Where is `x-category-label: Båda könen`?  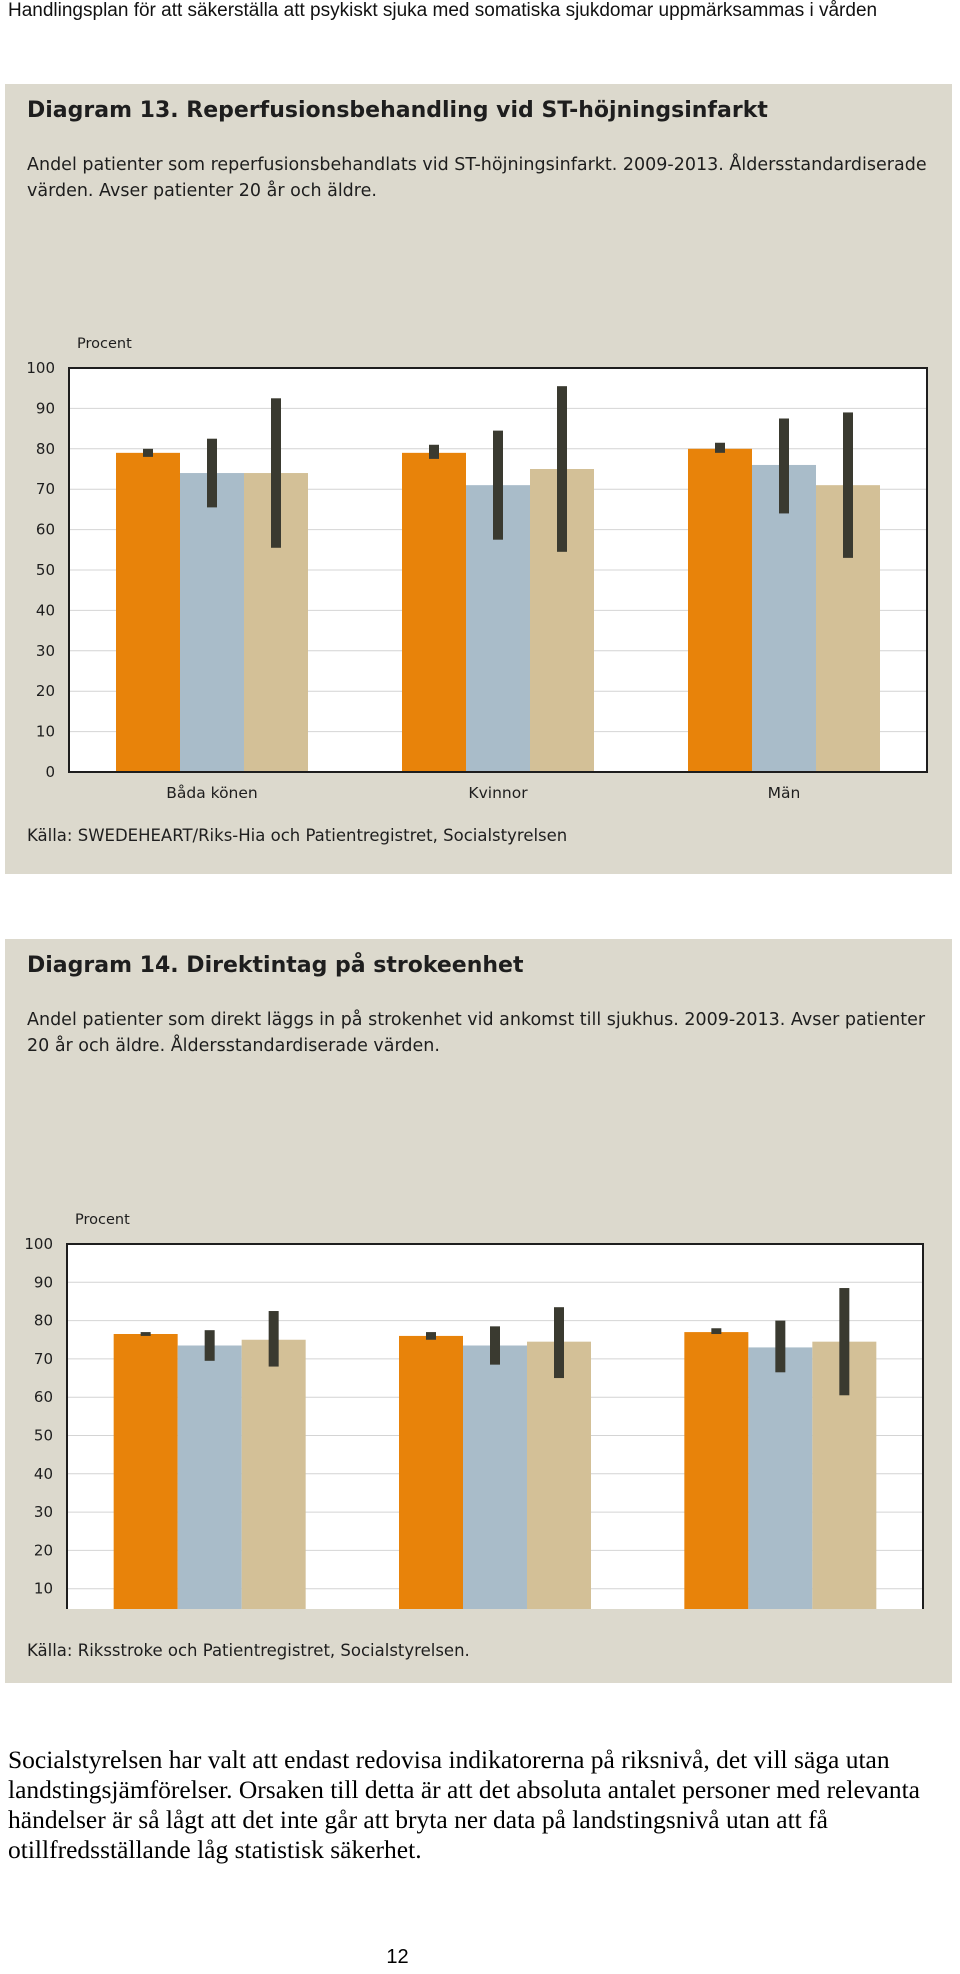 x-category-label: Båda könen is located at coordinates (212, 793).